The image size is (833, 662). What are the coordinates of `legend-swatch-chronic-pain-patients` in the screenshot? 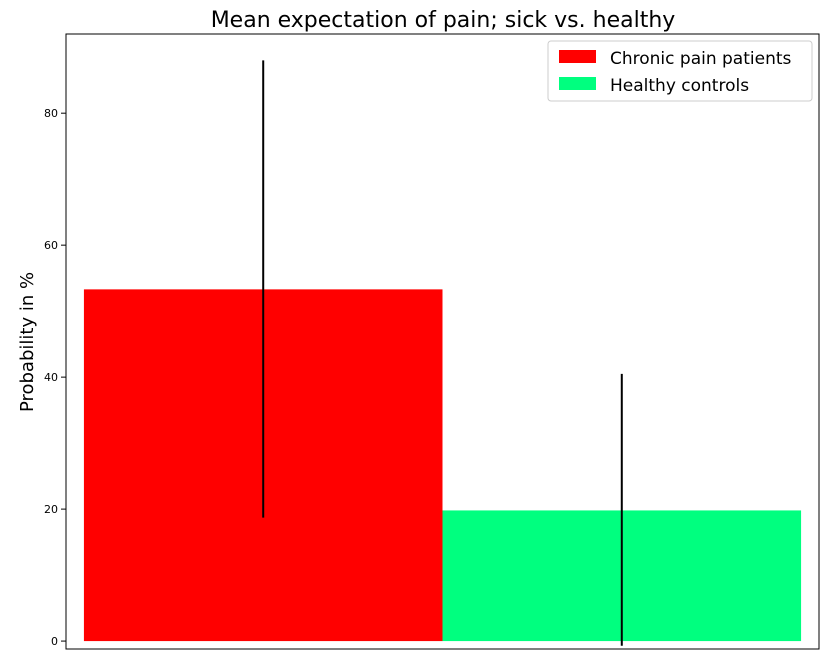 It's located at (577, 56).